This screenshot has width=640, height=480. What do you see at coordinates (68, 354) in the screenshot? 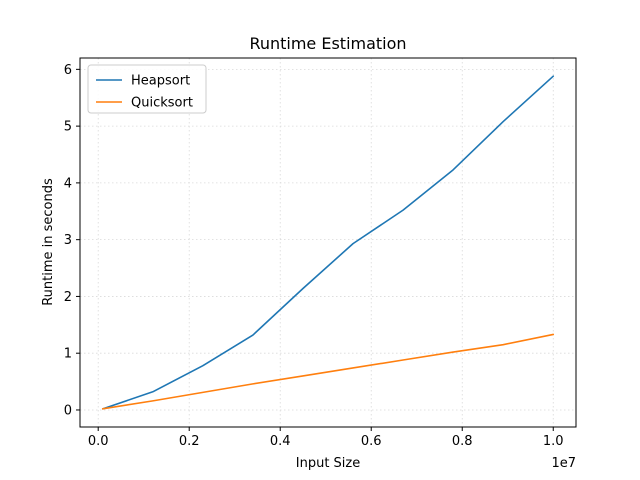
I see `y-tick-label: 1` at bounding box center [68, 354].